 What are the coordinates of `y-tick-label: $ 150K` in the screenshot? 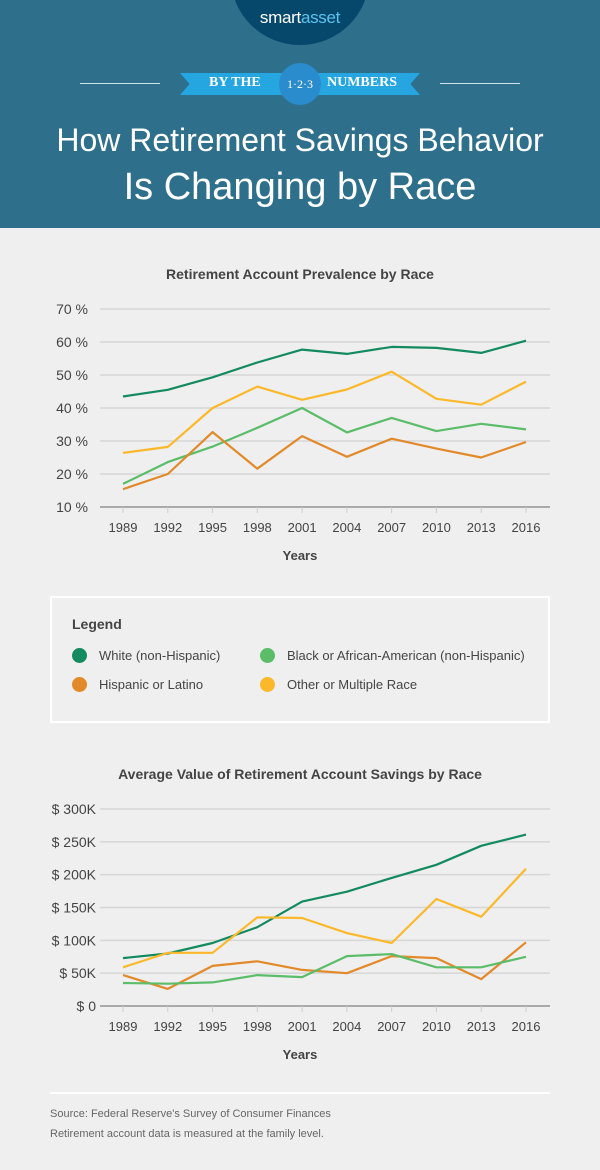 It's located at (74, 908).